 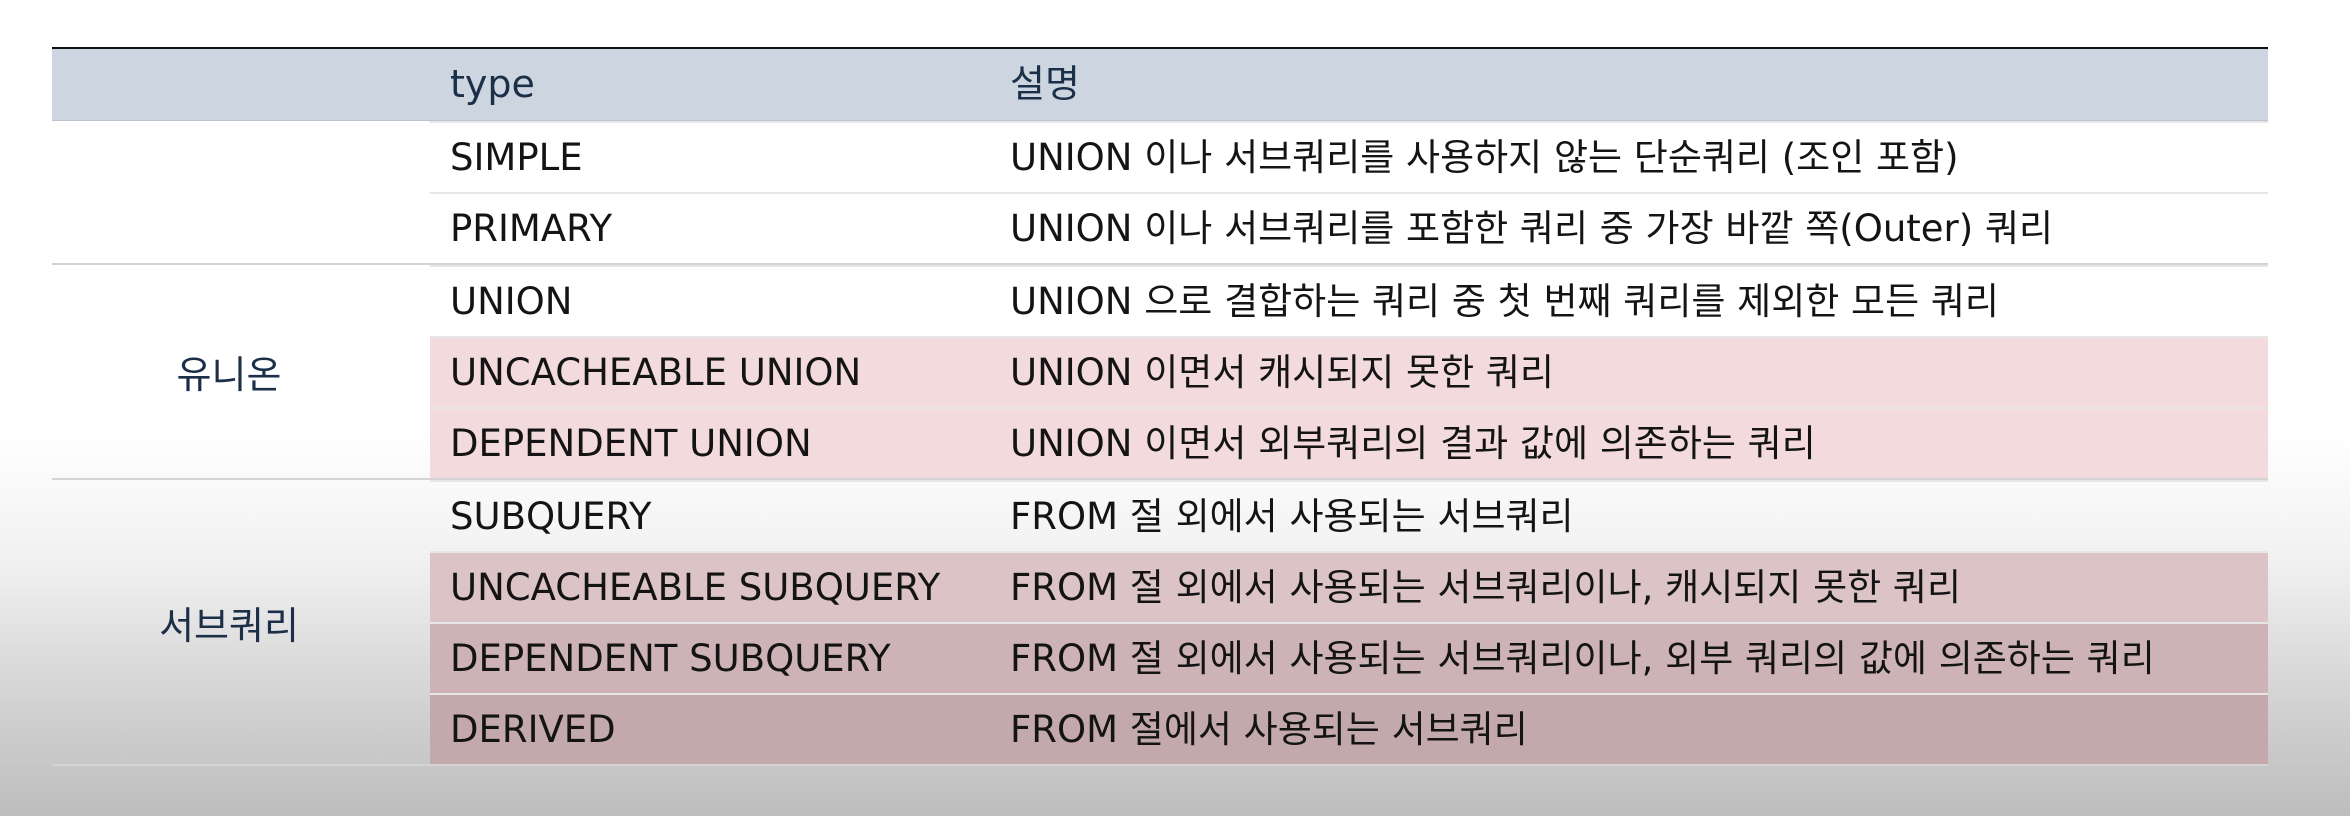 I want to click on description-cell: UNION 으로 결합하는 쿼리 중 첫 번째 쿼리를 제외한 모든 쿼리, so click(x=1504, y=301).